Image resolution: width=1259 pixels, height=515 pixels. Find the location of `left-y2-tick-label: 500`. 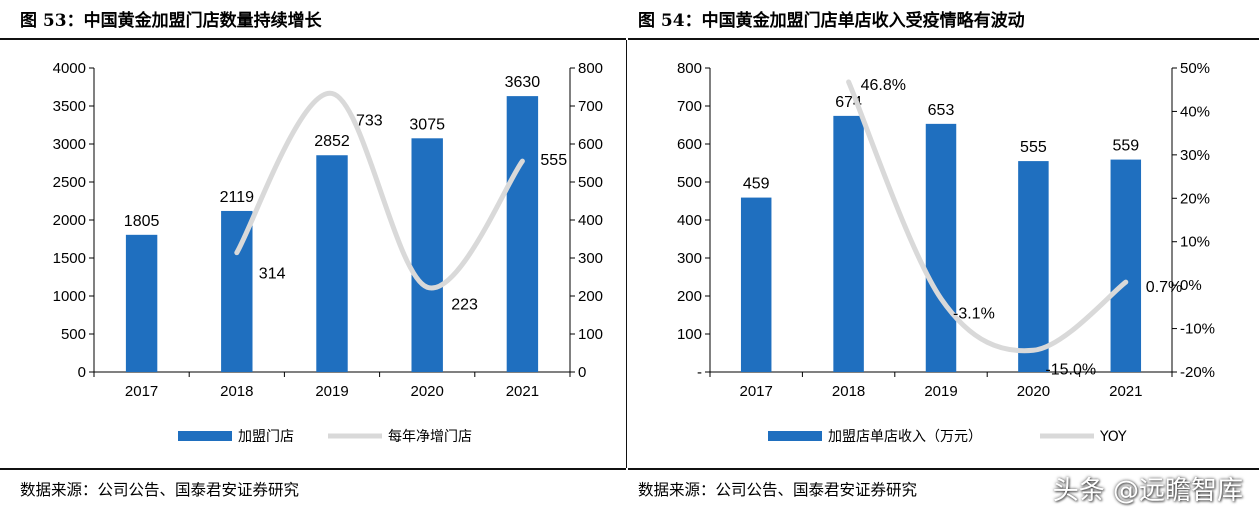

left-y2-tick-label: 500 is located at coordinates (590, 182).